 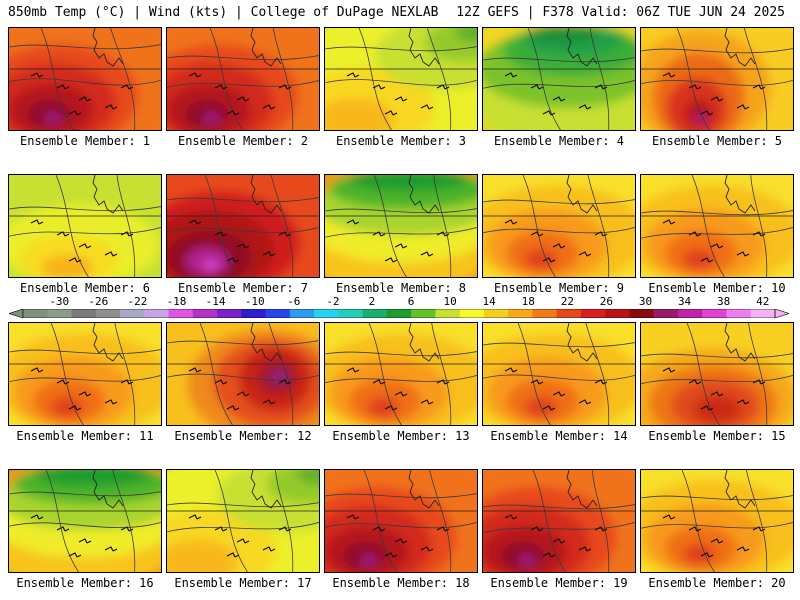 I want to click on colorbar-tick-label: 22, so click(x=567, y=301).